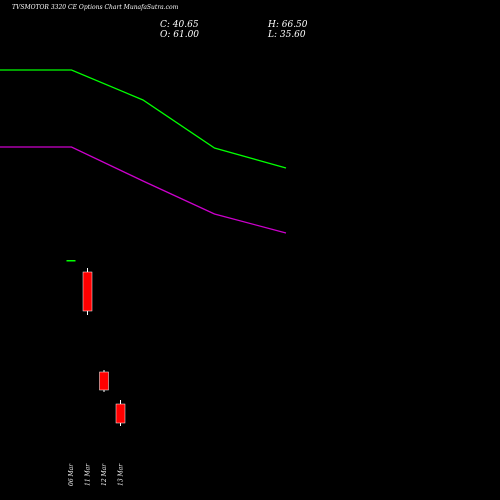 This screenshot has height=500, width=500. I want to click on x-tick-label: 11 Mar, so click(88, 474).